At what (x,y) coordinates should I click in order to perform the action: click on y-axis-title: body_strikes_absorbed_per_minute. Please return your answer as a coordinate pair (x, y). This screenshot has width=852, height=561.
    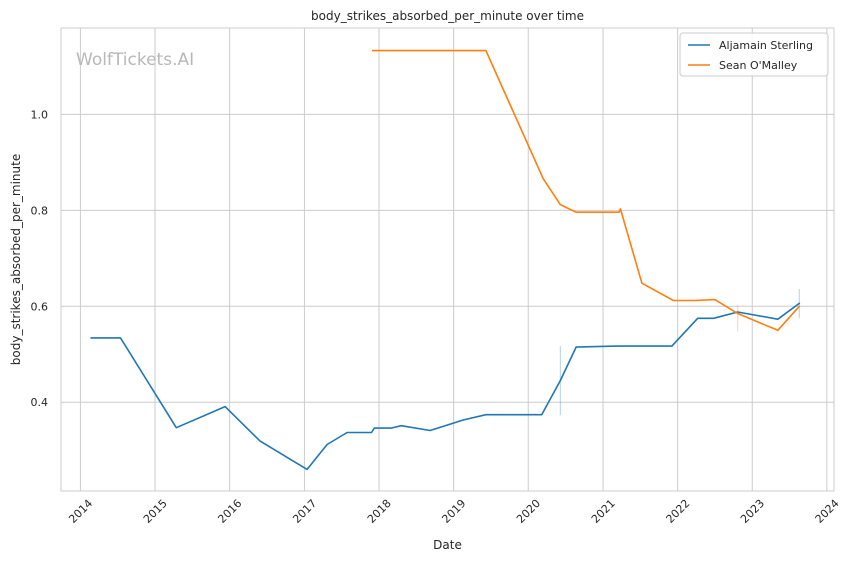
    Looking at the image, I should click on (16, 259).